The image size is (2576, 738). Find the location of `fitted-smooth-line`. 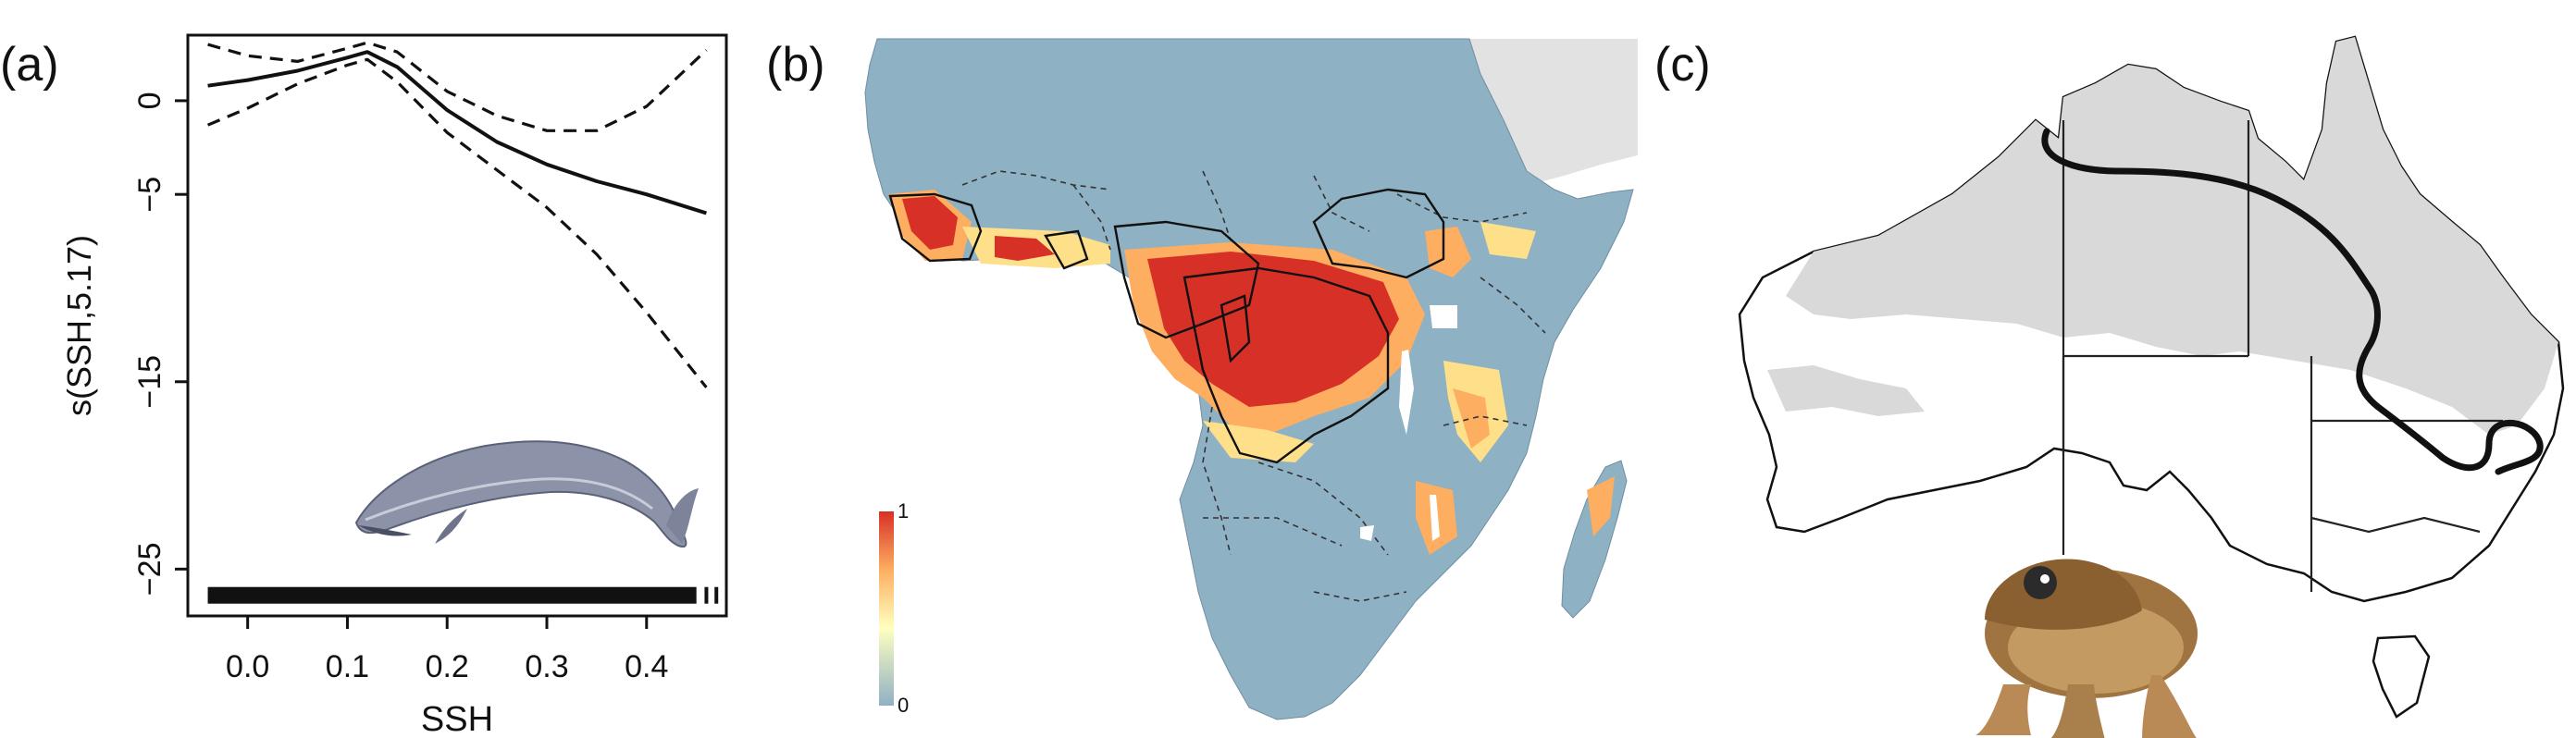

fitted-smooth-line is located at coordinates (457, 132).